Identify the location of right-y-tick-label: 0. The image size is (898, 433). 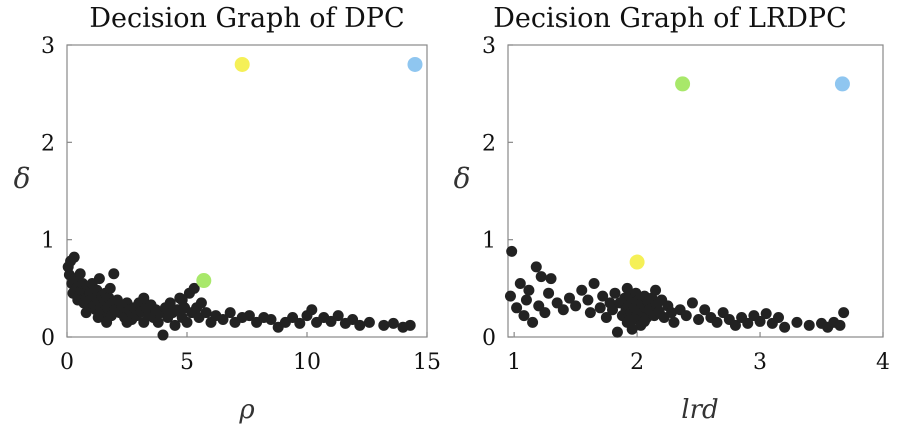
(489, 338).